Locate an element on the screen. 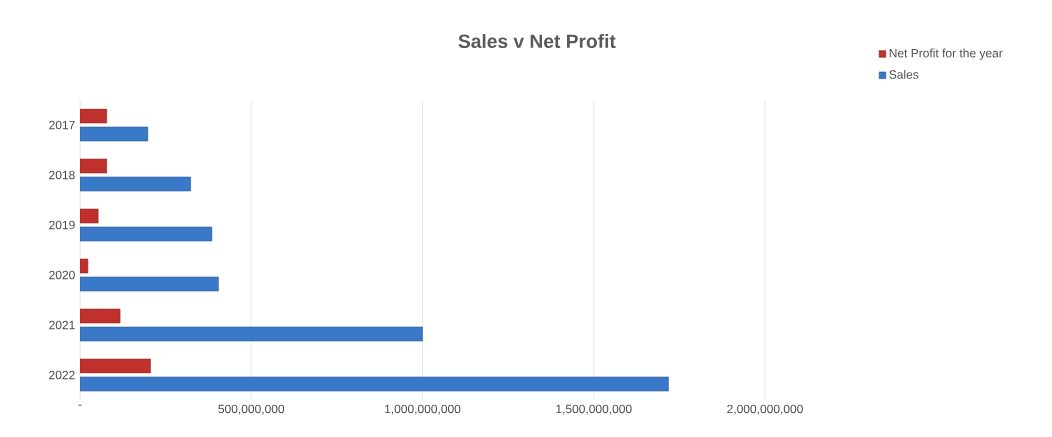 The height and width of the screenshot is (437, 1052). x-tick-label: 500,000,000 is located at coordinates (251, 409).